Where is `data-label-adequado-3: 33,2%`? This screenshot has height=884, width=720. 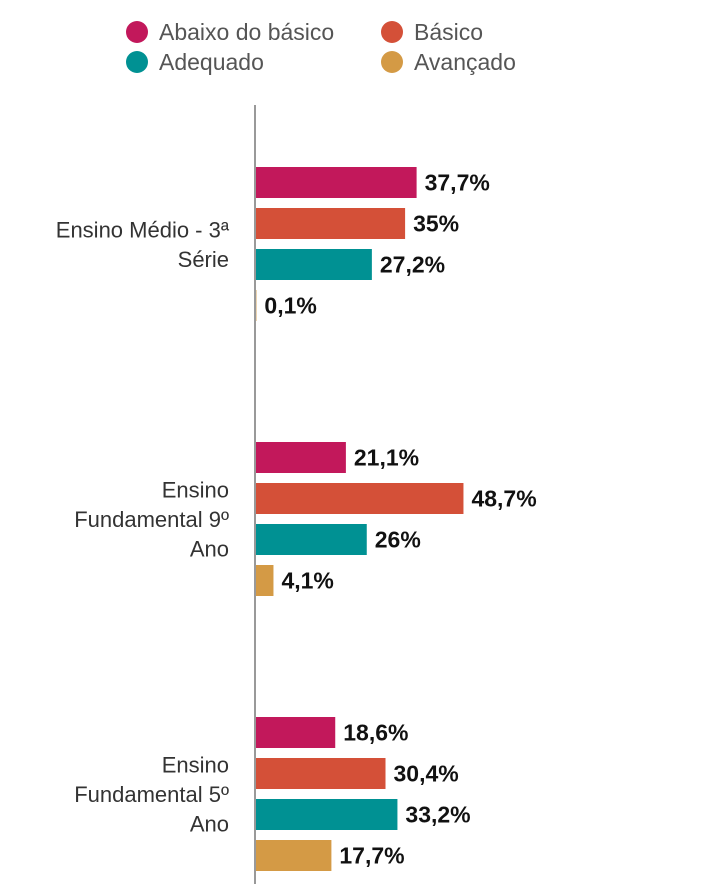
data-label-adequado-3: 33,2% is located at coordinates (437, 815).